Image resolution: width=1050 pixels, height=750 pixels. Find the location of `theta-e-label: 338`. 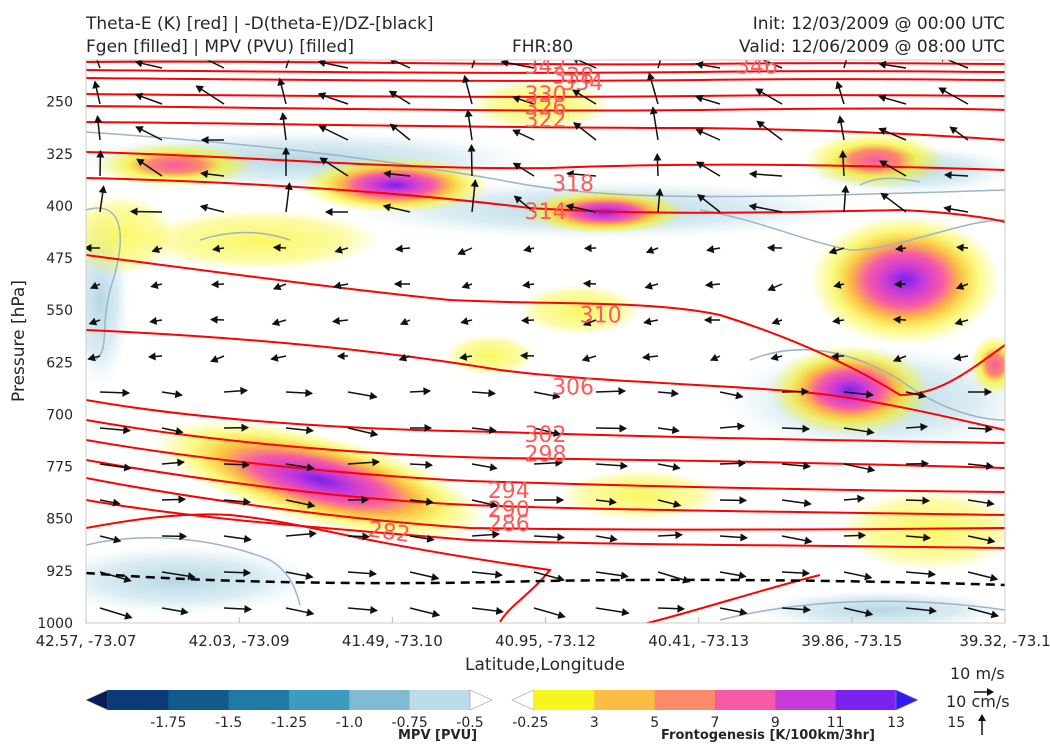

theta-e-label: 338 is located at coordinates (573, 76).